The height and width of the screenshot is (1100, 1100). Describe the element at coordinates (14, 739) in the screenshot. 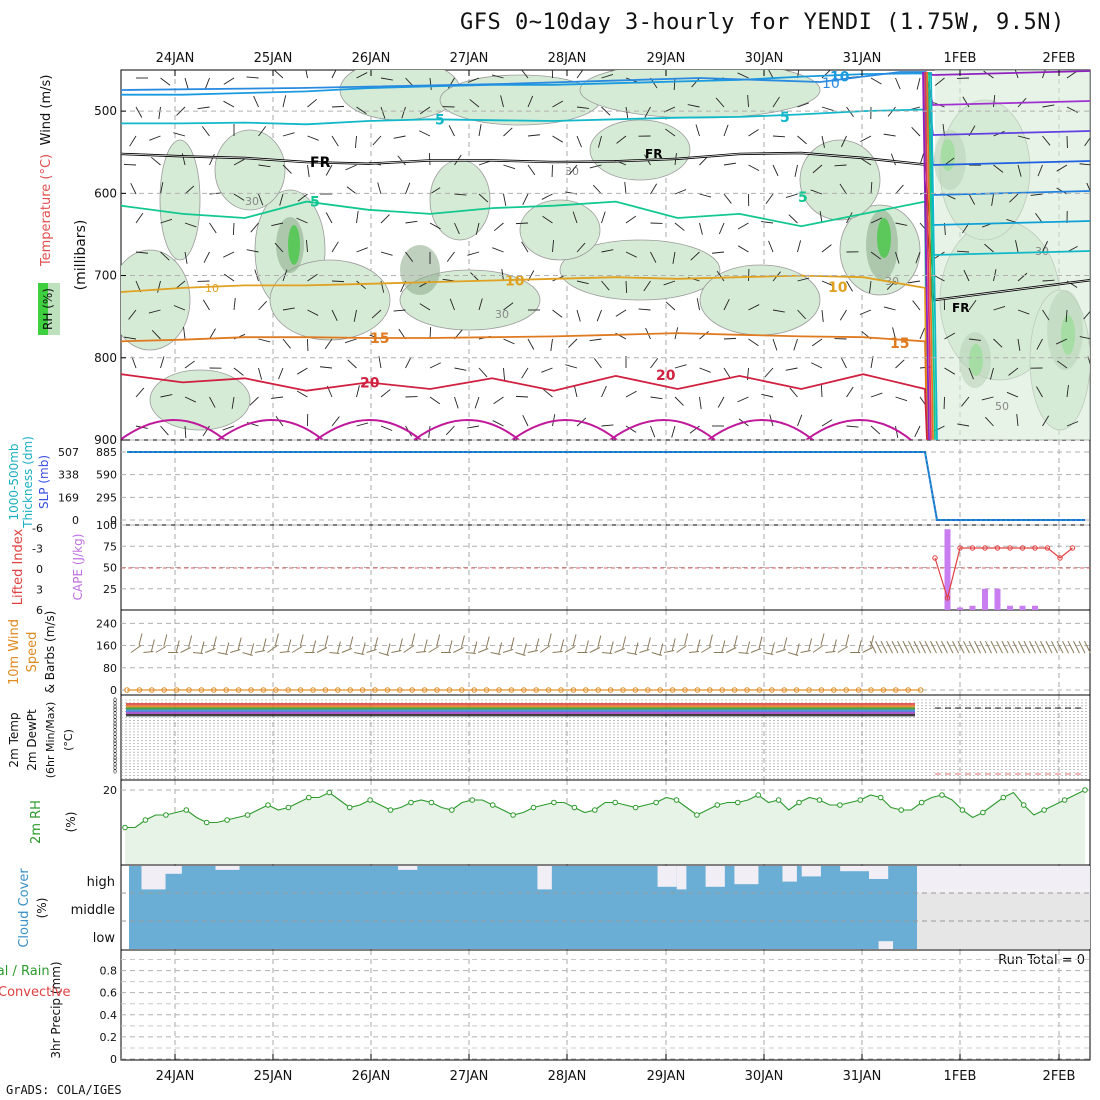

I see `temp-axis-title-part: 2m Temp` at that location.